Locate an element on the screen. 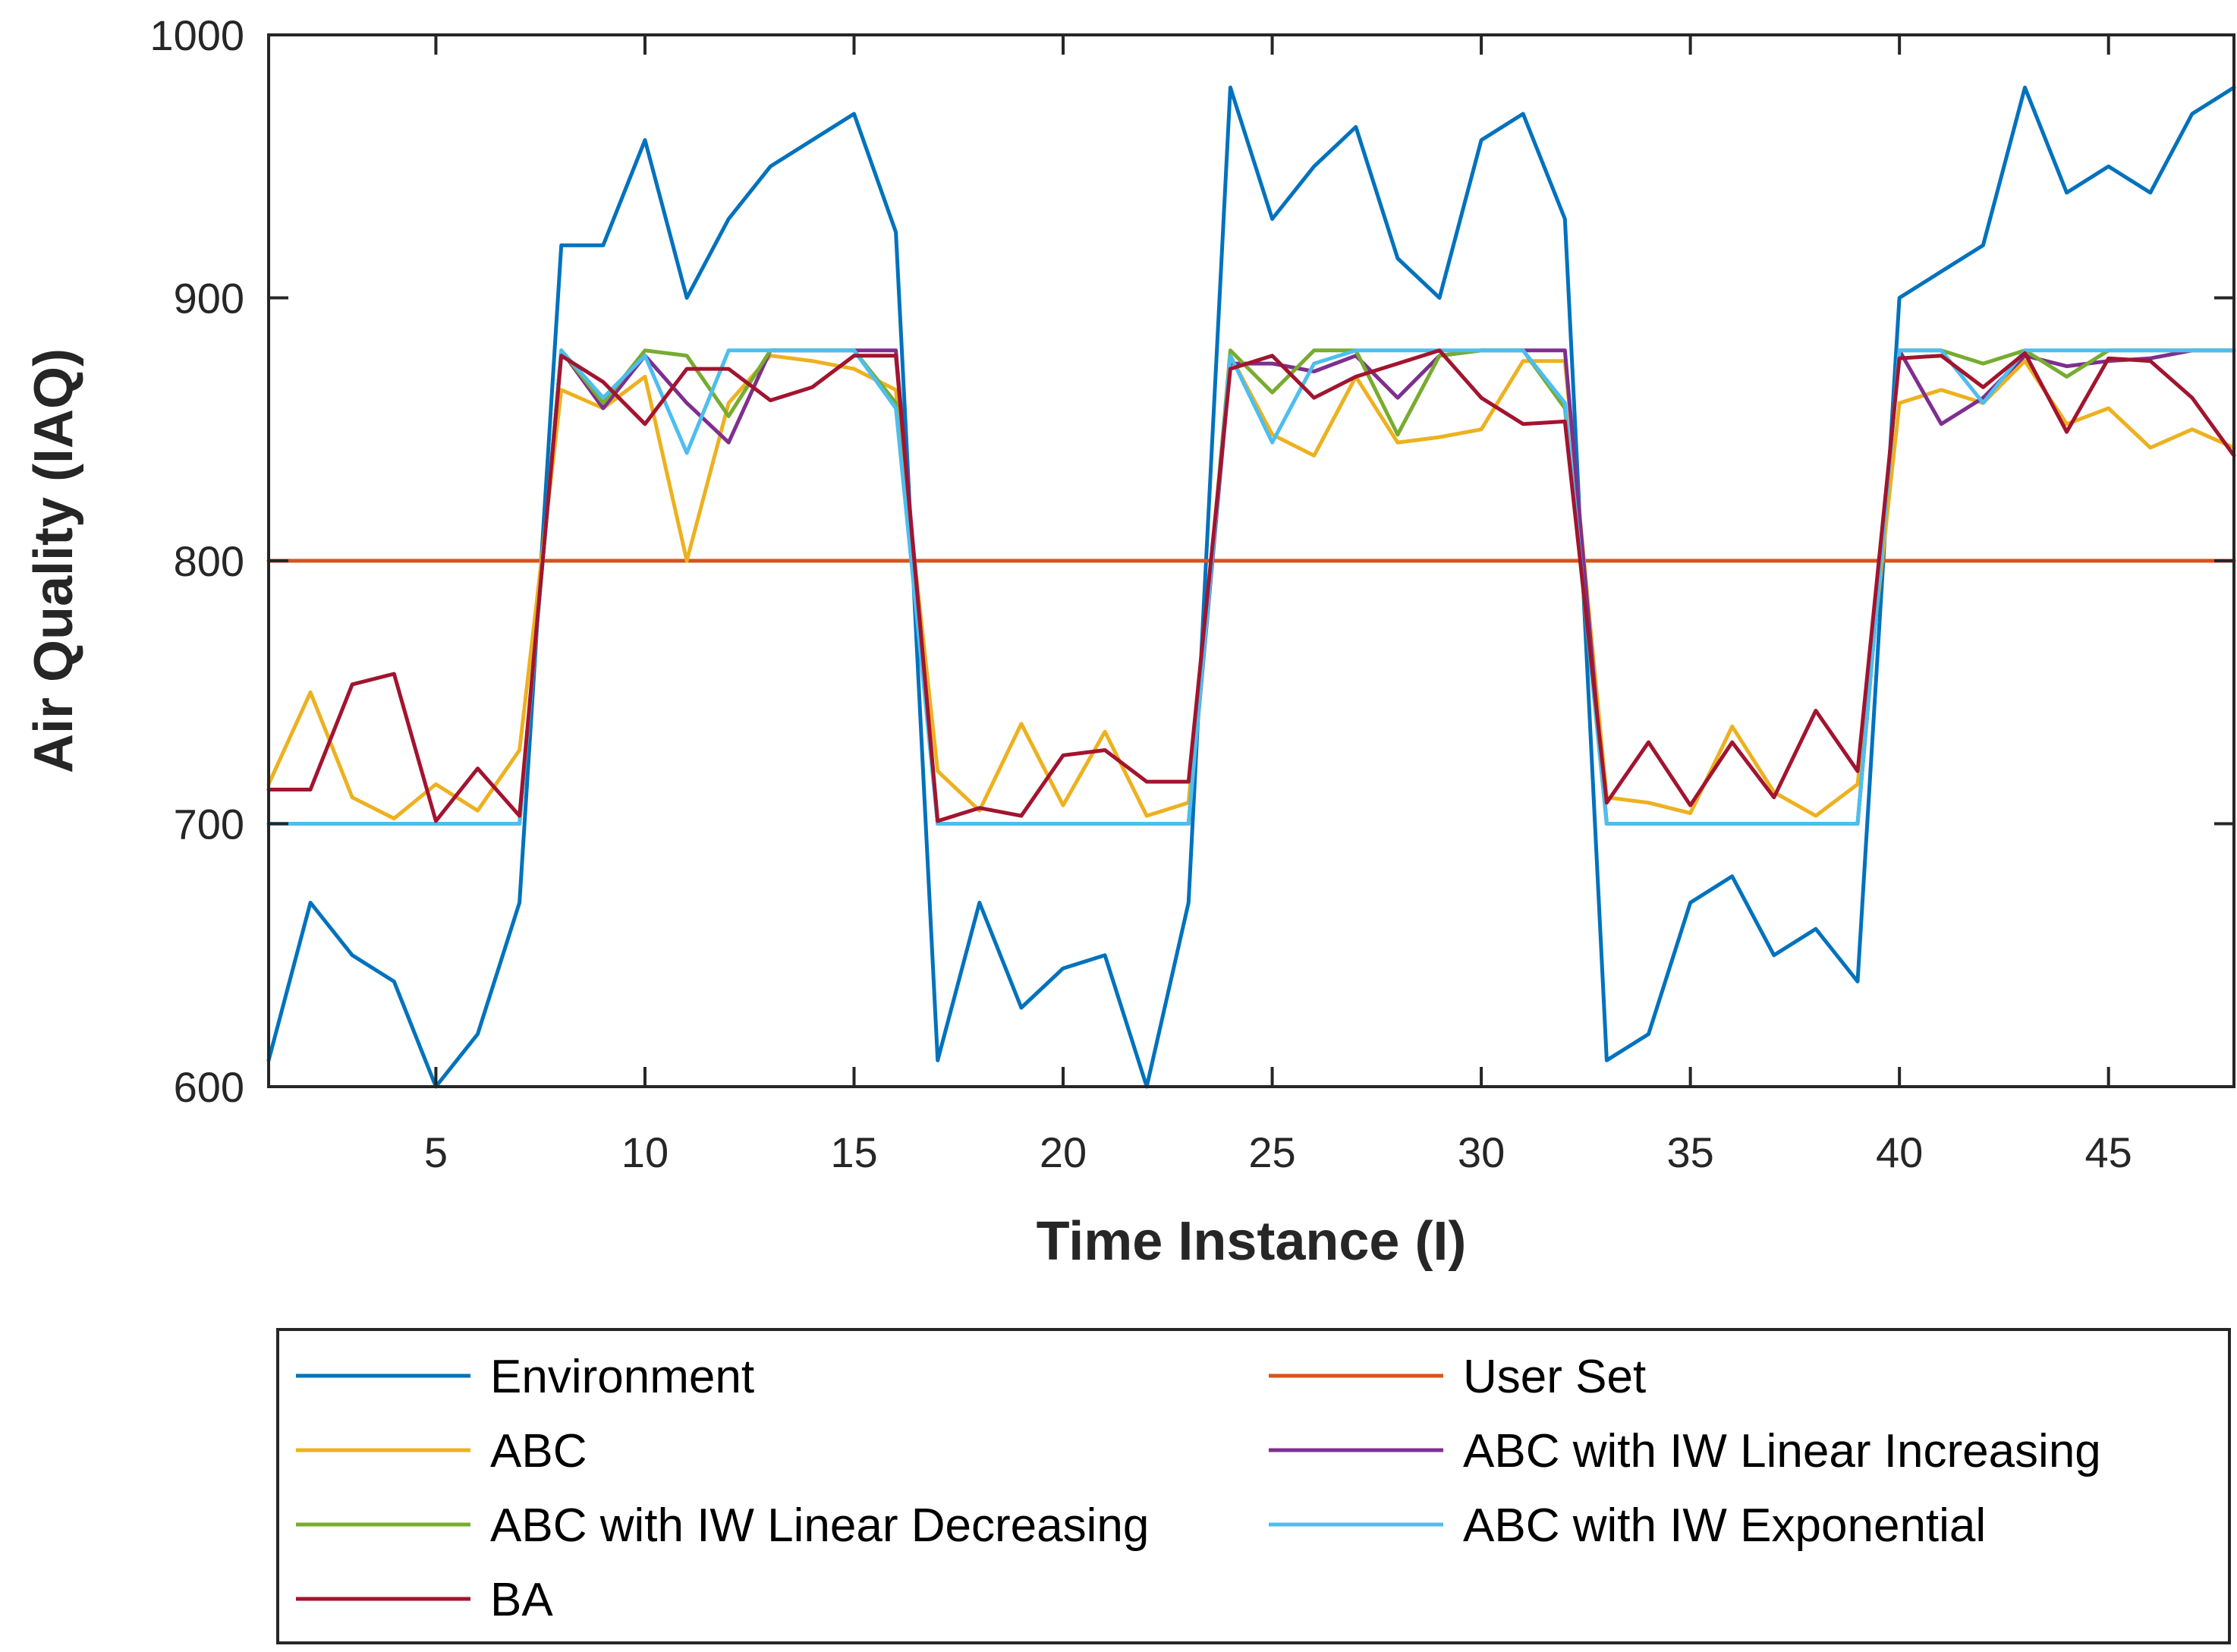 Image resolution: width=2237 pixels, height=1652 pixels. x-tick-label: 10 is located at coordinates (645, 1152).